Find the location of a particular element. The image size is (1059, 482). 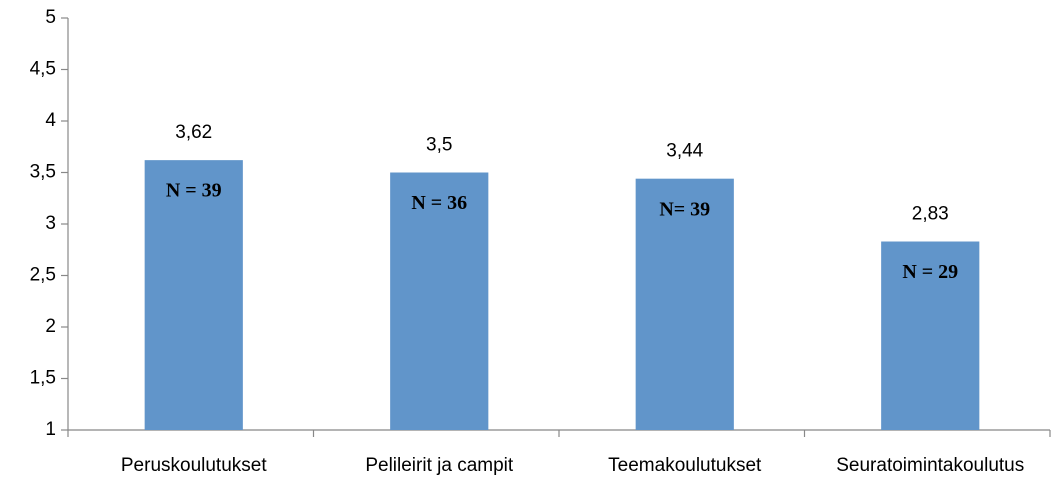

annotation: N = 29 is located at coordinates (930, 272).